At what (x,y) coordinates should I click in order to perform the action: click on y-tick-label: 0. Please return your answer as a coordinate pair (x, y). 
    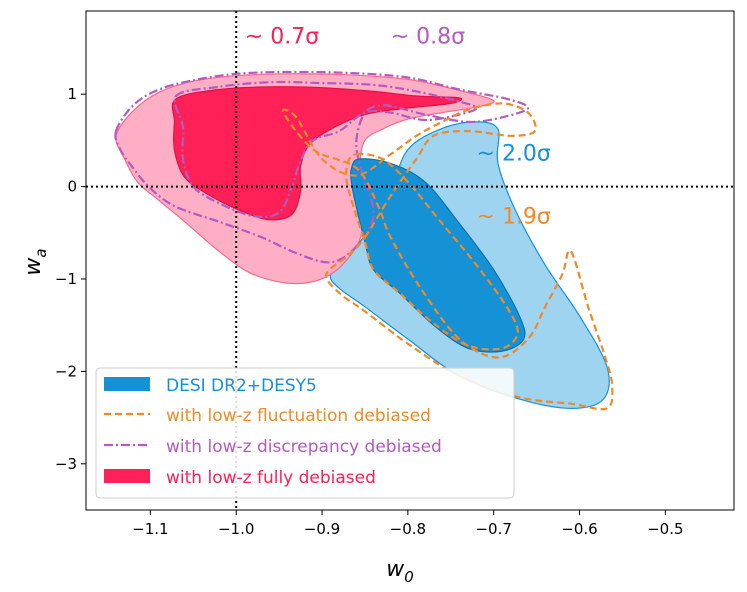
    Looking at the image, I should click on (72, 187).